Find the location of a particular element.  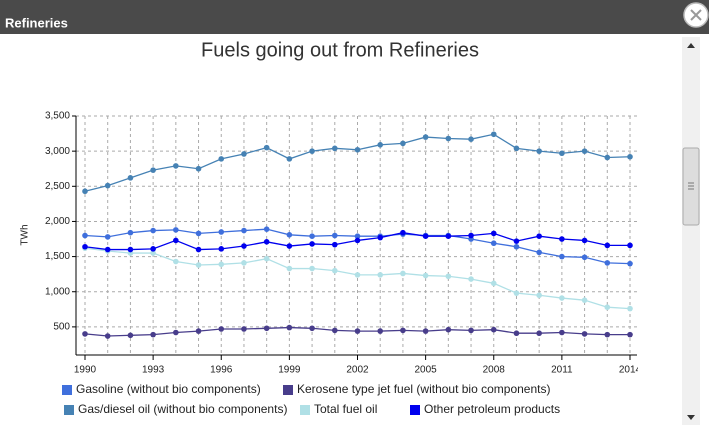

x-tick-label: 2014 is located at coordinates (630, 370).